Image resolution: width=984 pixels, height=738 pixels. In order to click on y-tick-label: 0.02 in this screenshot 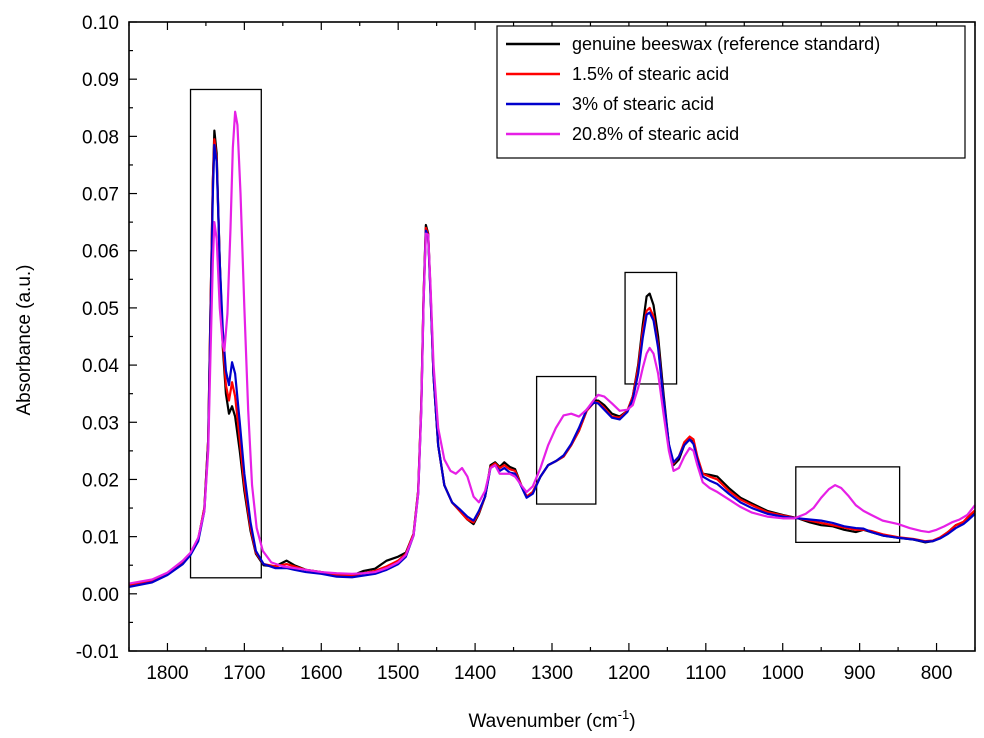, I will do `click(100, 480)`.